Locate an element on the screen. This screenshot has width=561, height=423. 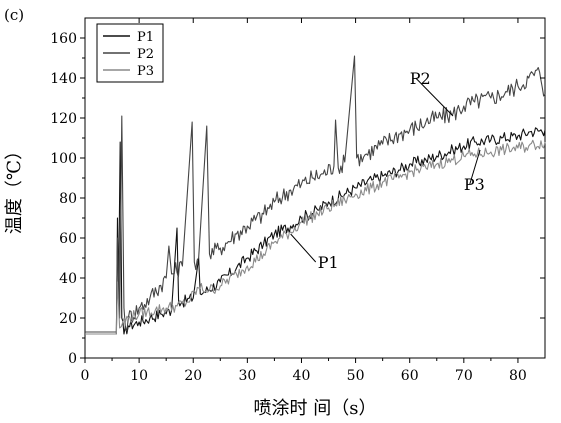
y-tick-label: 20 is located at coordinates (68, 319).